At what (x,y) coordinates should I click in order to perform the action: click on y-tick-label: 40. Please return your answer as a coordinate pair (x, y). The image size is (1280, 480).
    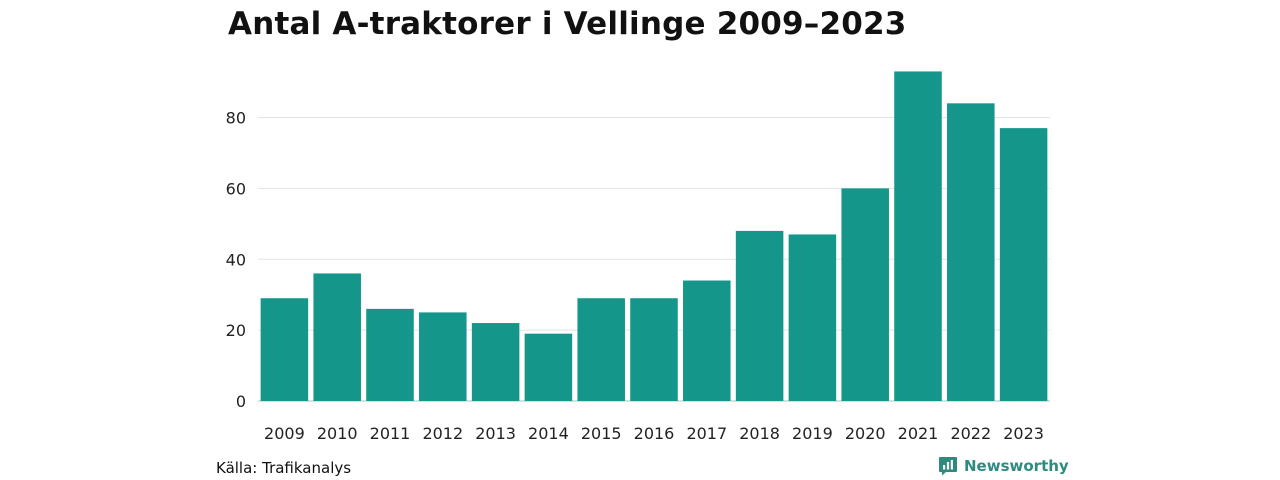
    Looking at the image, I should click on (236, 259).